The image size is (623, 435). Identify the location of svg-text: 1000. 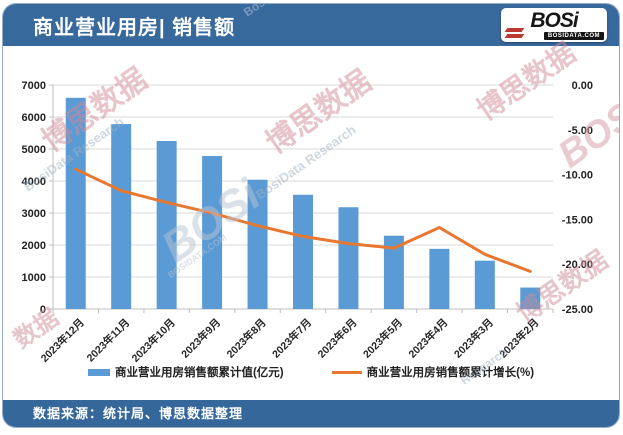
(34, 278).